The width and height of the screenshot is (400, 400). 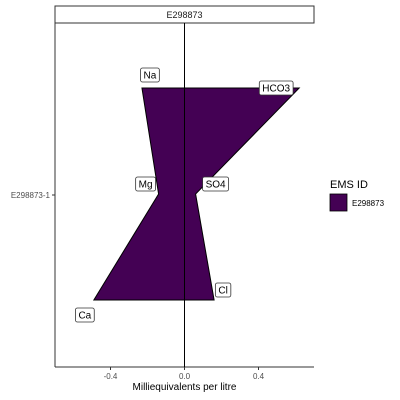 I want to click on ion-label-text: HCO3, so click(x=276, y=89).